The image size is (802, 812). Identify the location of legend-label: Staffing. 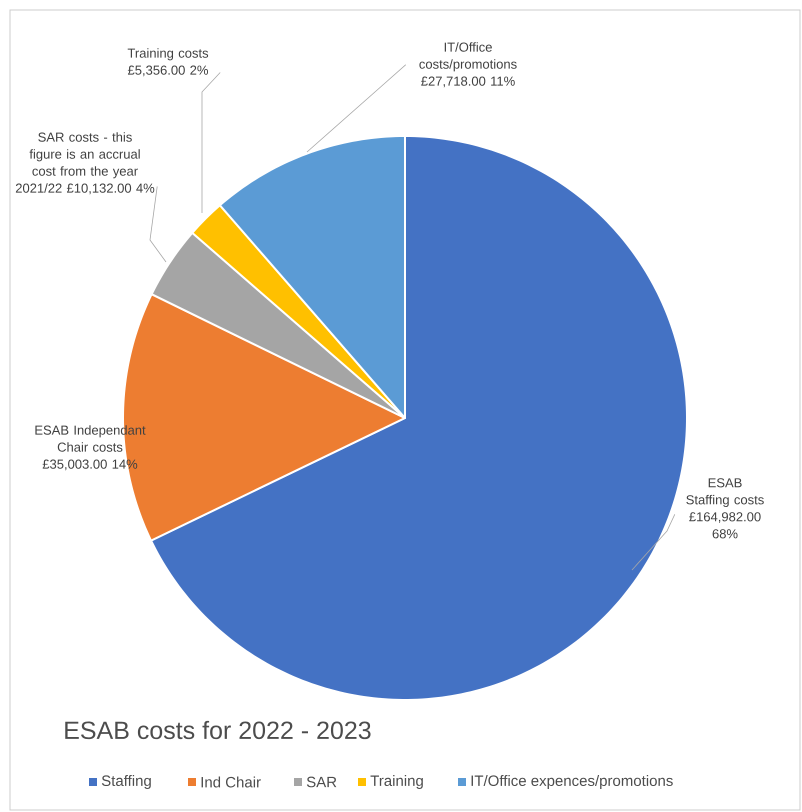
(126, 782).